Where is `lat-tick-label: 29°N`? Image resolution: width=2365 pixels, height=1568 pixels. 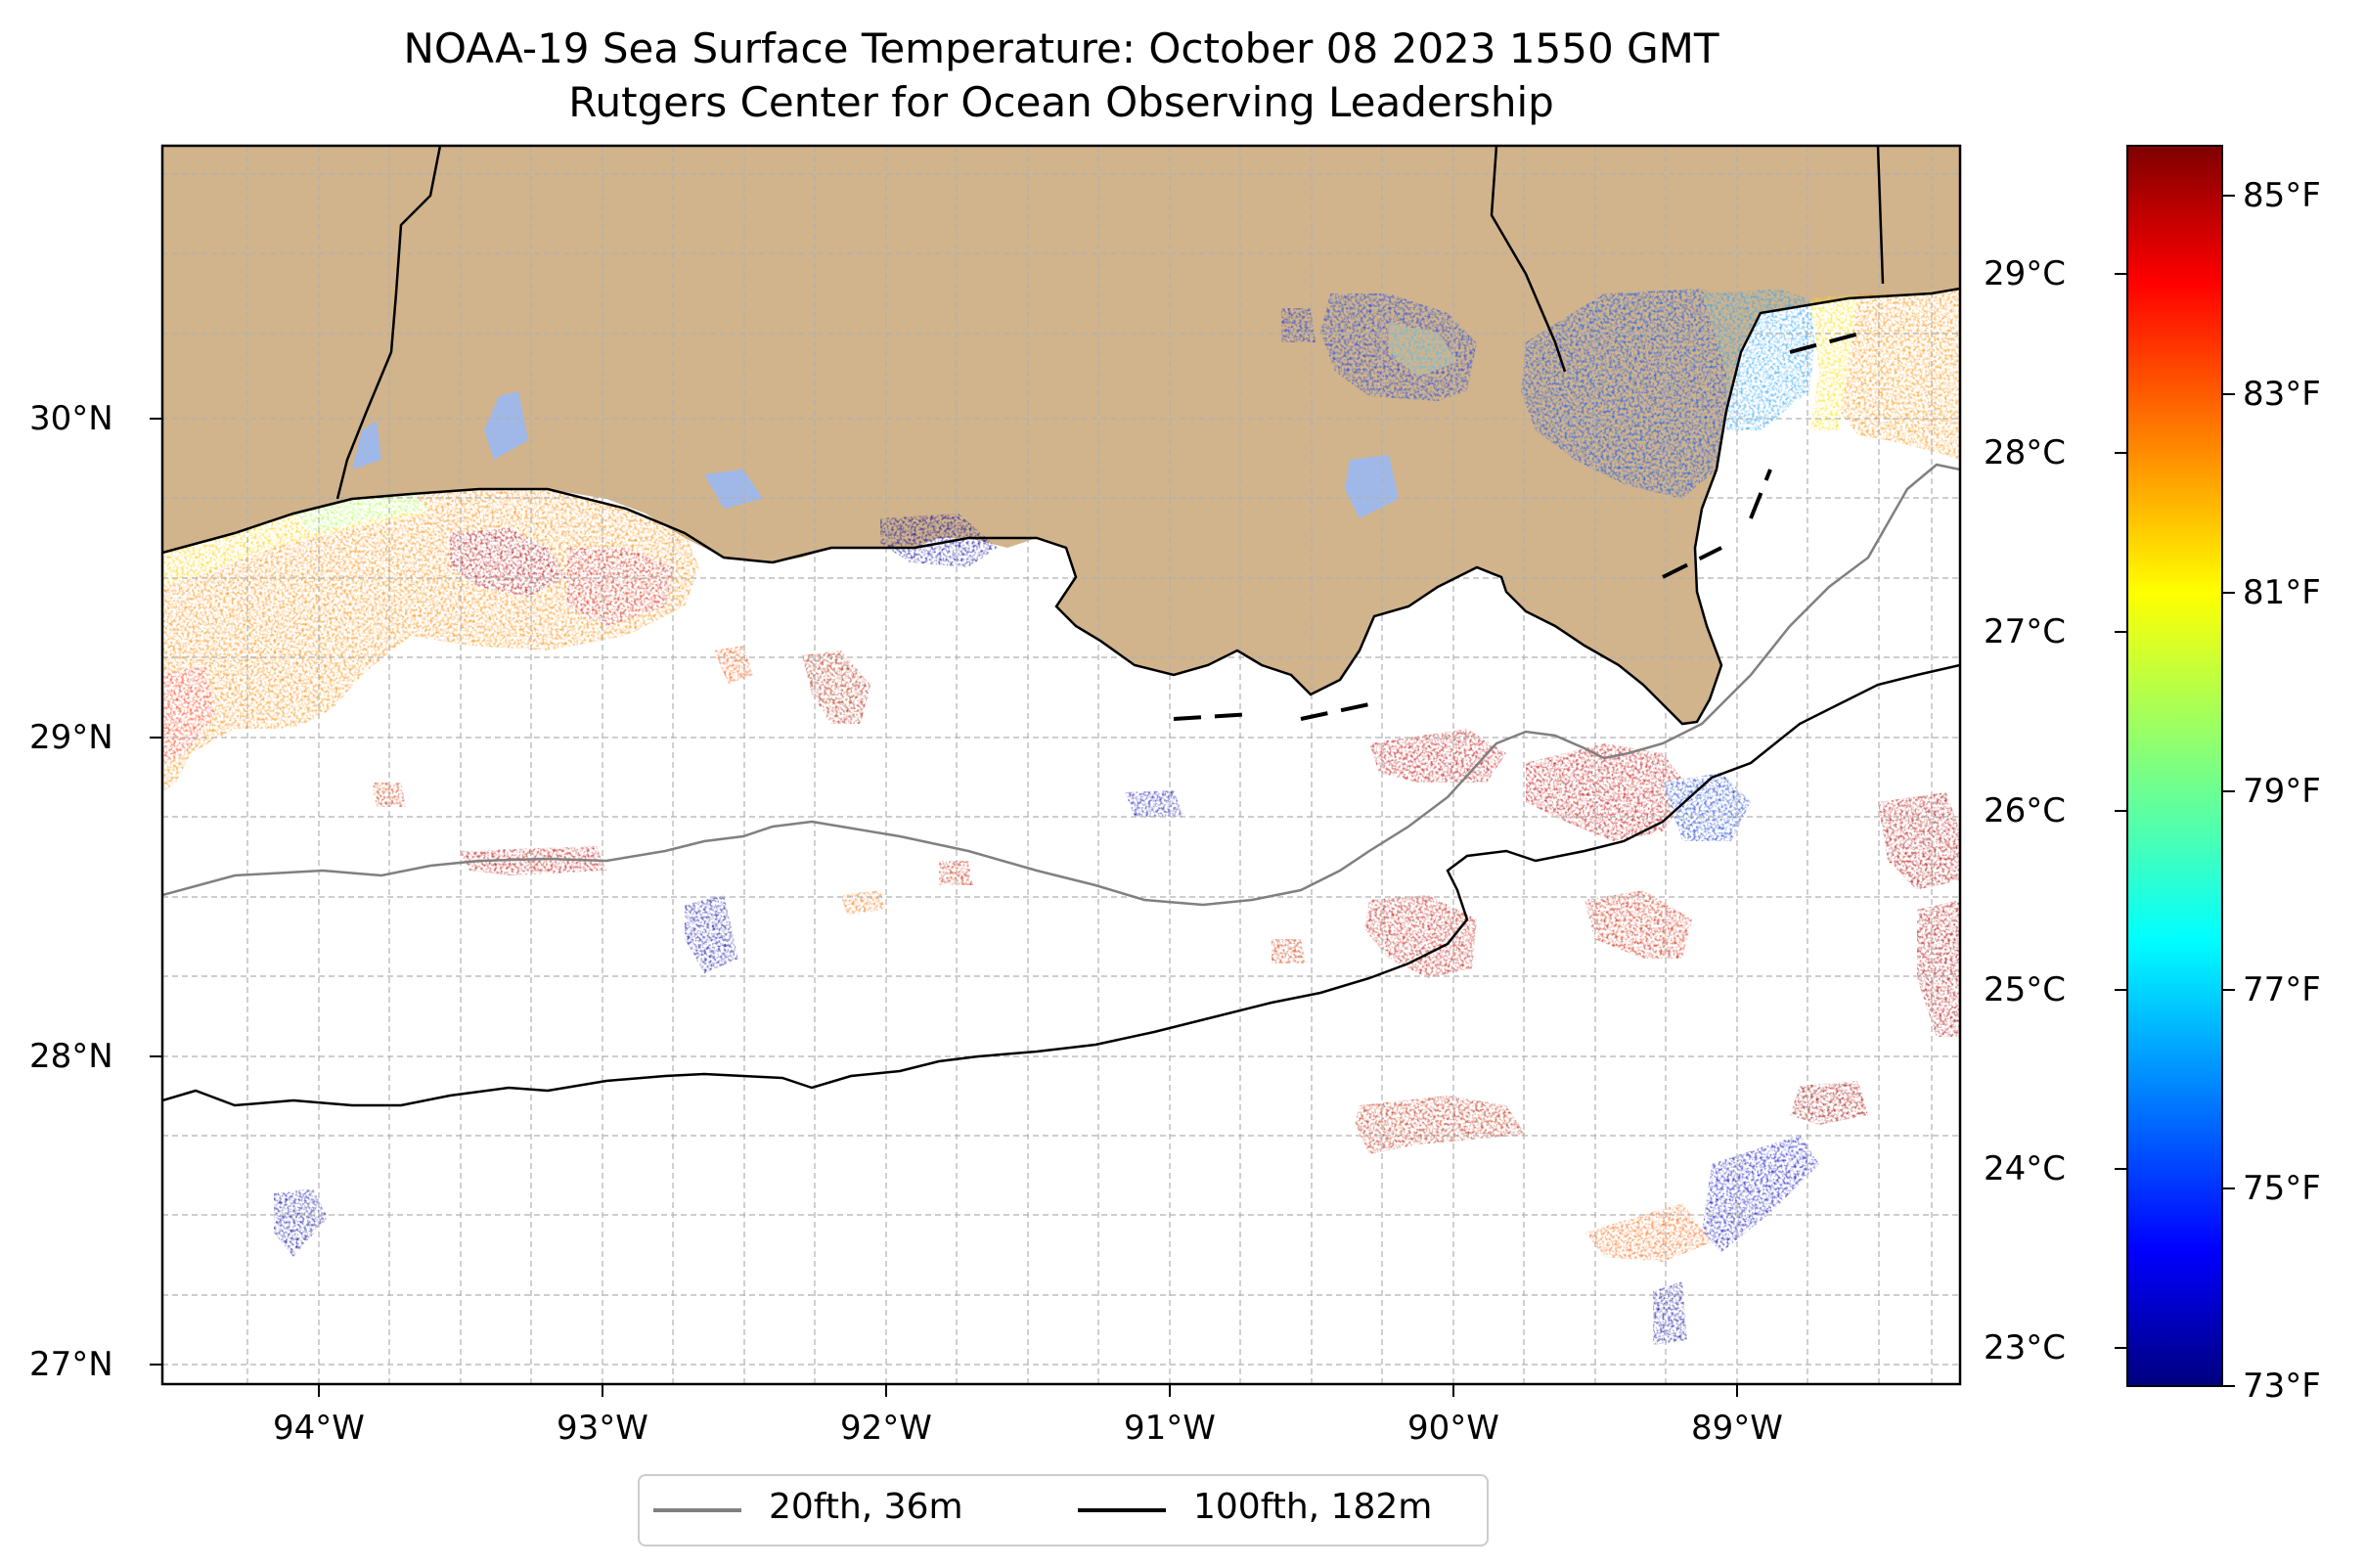 lat-tick-label: 29°N is located at coordinates (71, 737).